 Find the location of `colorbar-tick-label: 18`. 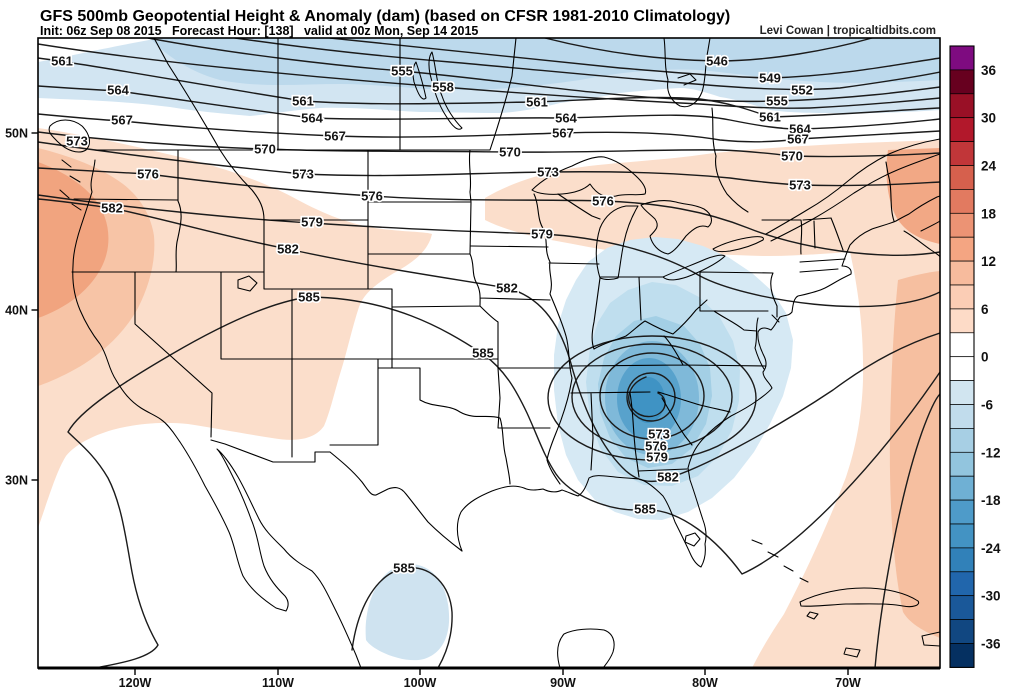

colorbar-tick-label: 18 is located at coordinates (989, 213).